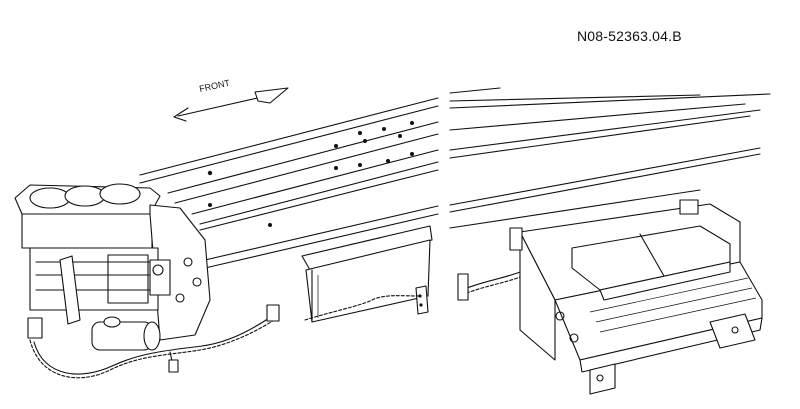  What do you see at coordinates (629, 36) in the screenshot?
I see `figure-reference-code: N08-52363.04.B` at bounding box center [629, 36].